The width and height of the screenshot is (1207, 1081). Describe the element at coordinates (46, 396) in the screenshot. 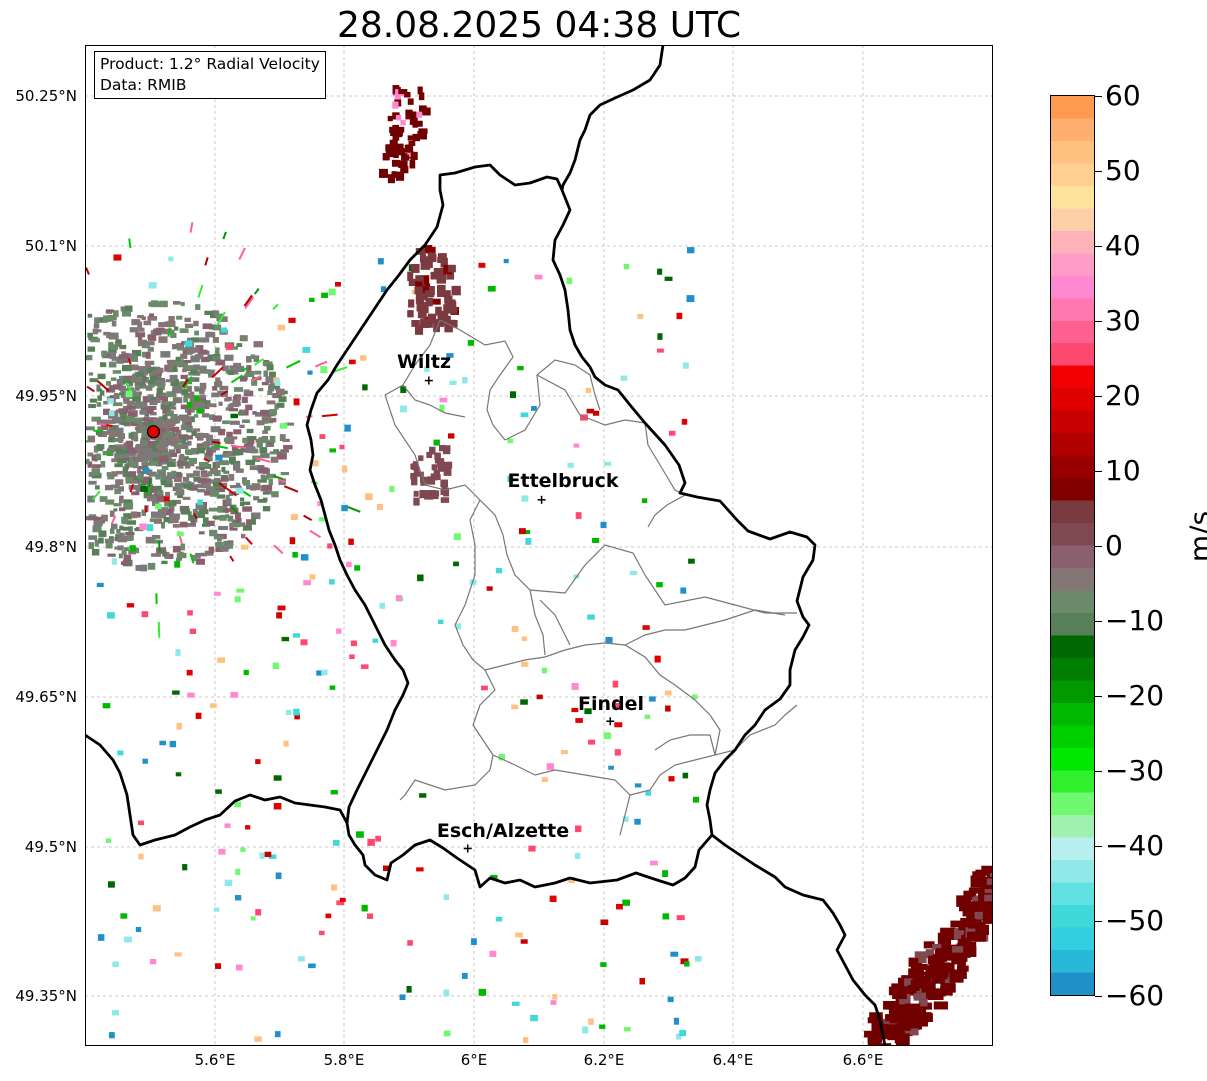

I see `lat-tick-label: 49.95°N` at that location.